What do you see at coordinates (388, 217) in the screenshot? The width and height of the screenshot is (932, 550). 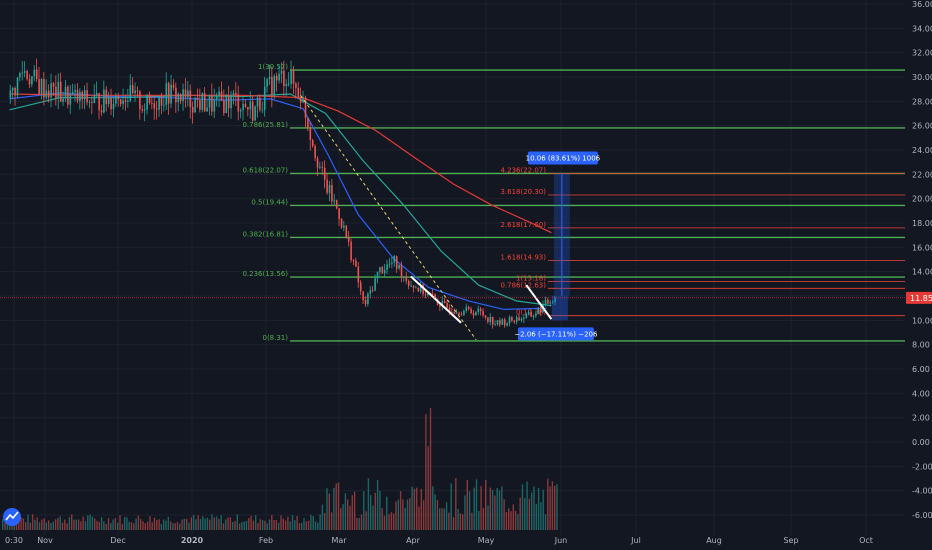 I see `trend-line-dashed` at bounding box center [388, 217].